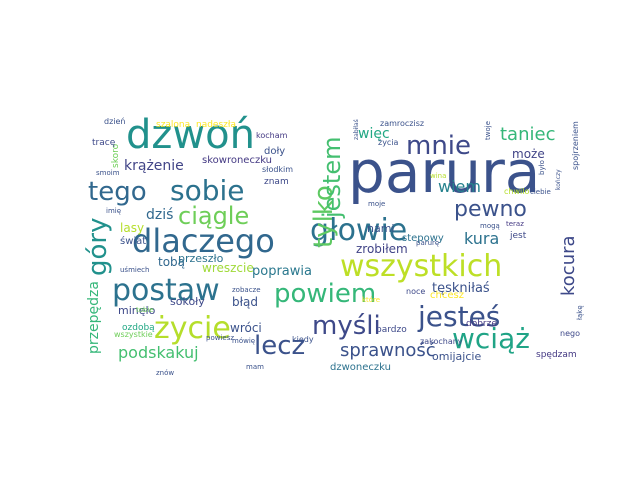  What do you see at coordinates (113, 211) in the screenshot?
I see `word-cloud-word: imię` at bounding box center [113, 211].